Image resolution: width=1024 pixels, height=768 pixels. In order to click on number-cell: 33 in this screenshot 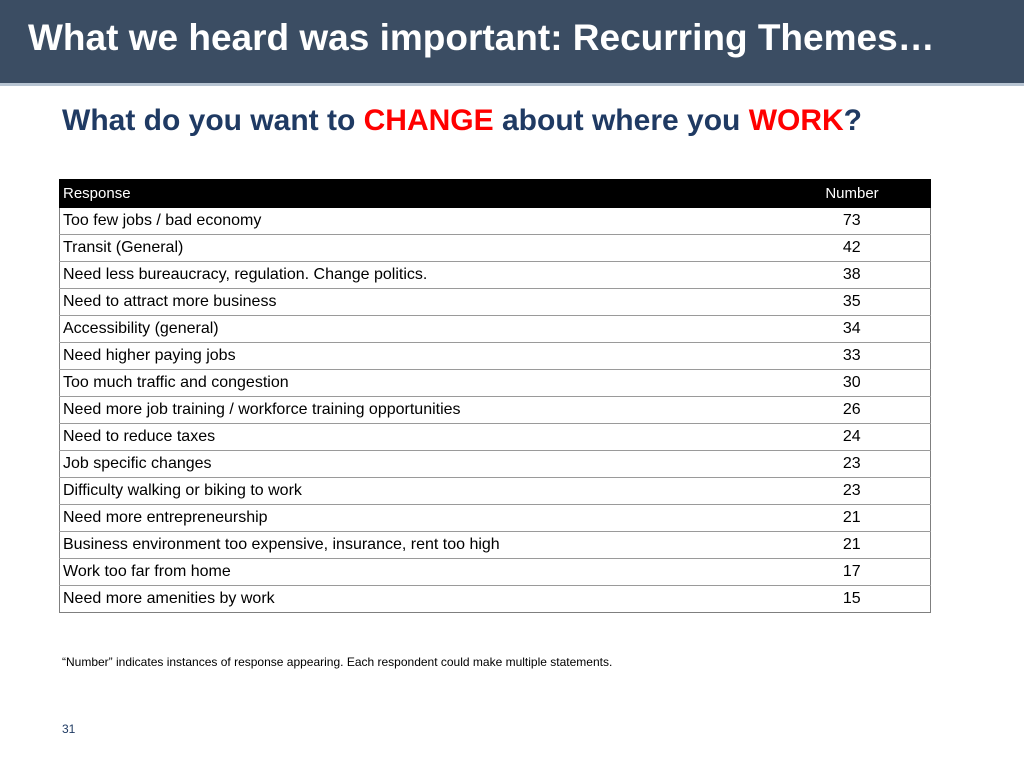, I will do `click(852, 356)`.